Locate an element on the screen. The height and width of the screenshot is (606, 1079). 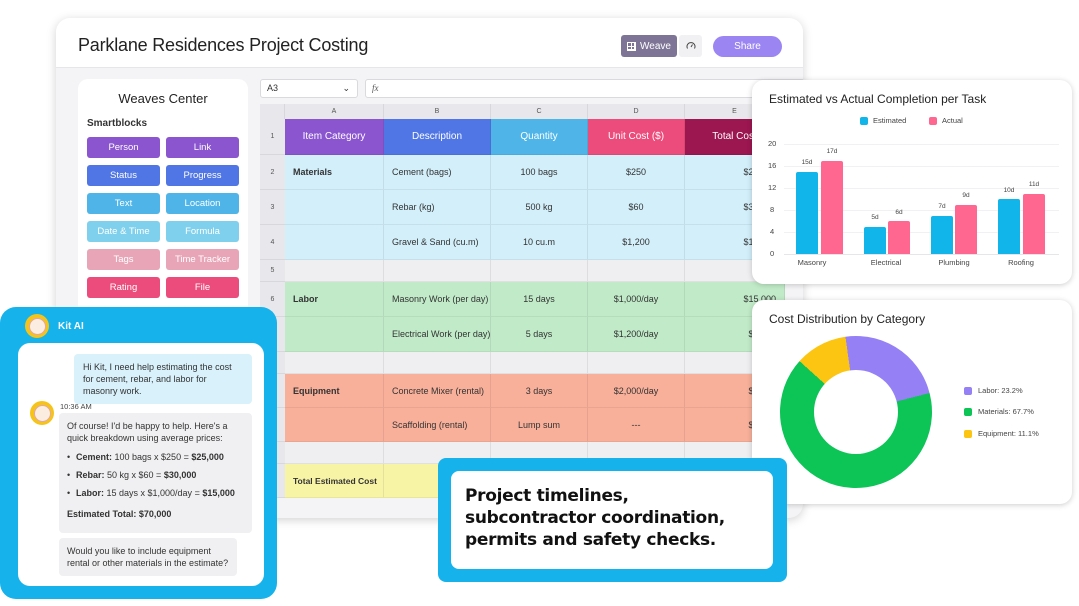
column-header-b: B is located at coordinates (437, 111).